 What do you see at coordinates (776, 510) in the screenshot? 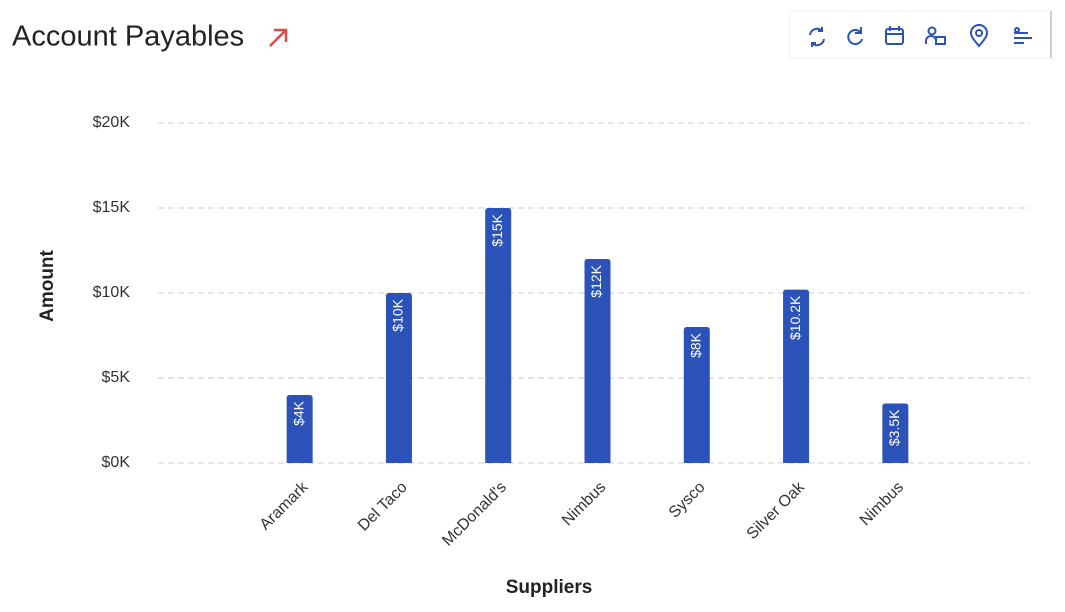
I see `x-tick-label: Silver Oak` at bounding box center [776, 510].